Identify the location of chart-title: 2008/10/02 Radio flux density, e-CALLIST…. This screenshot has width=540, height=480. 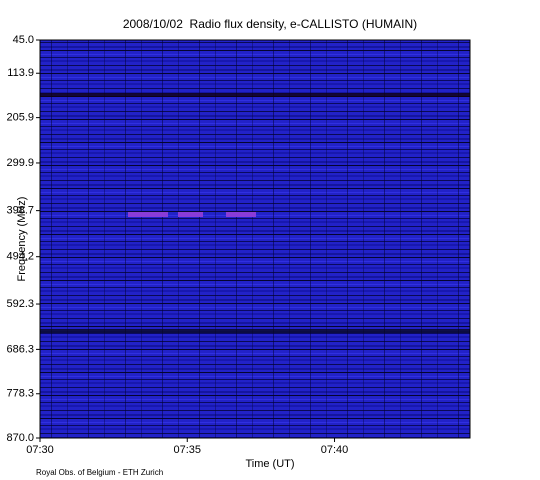
(270, 24).